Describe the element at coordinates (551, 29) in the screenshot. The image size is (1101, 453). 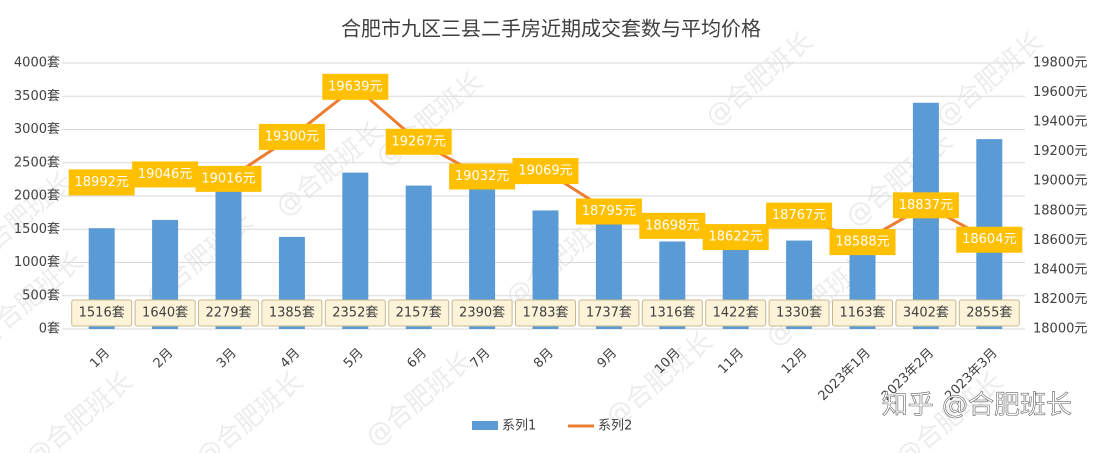
I see `chart-title: 合肥市九区三县二手房近期成交套数与平均价格` at that location.